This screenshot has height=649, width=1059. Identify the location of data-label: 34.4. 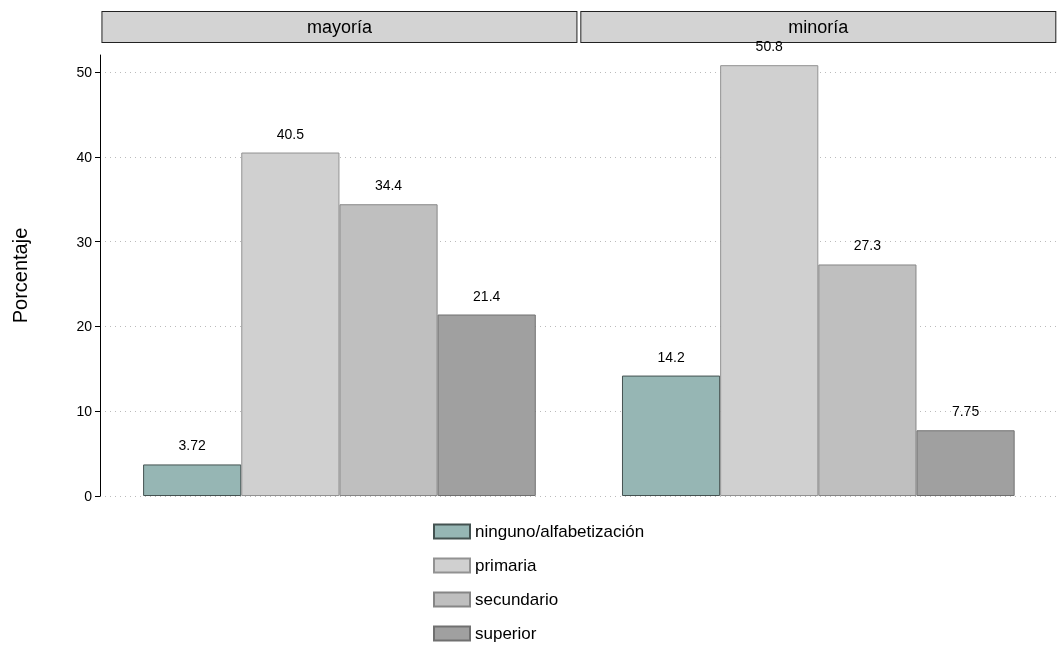
(388, 185).